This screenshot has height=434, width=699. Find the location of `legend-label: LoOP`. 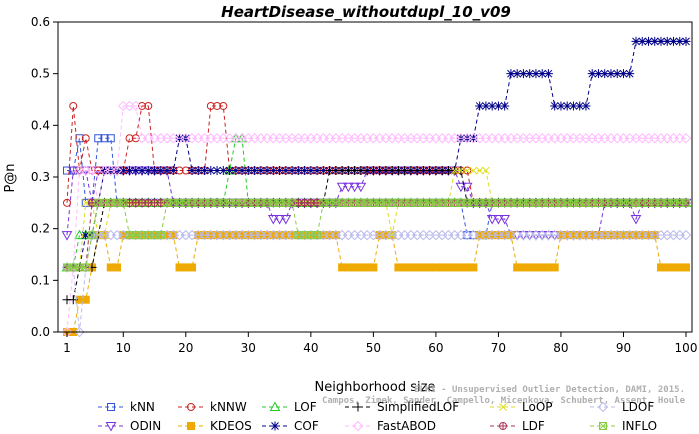

legend-label: LoOP is located at coordinates (537, 407).